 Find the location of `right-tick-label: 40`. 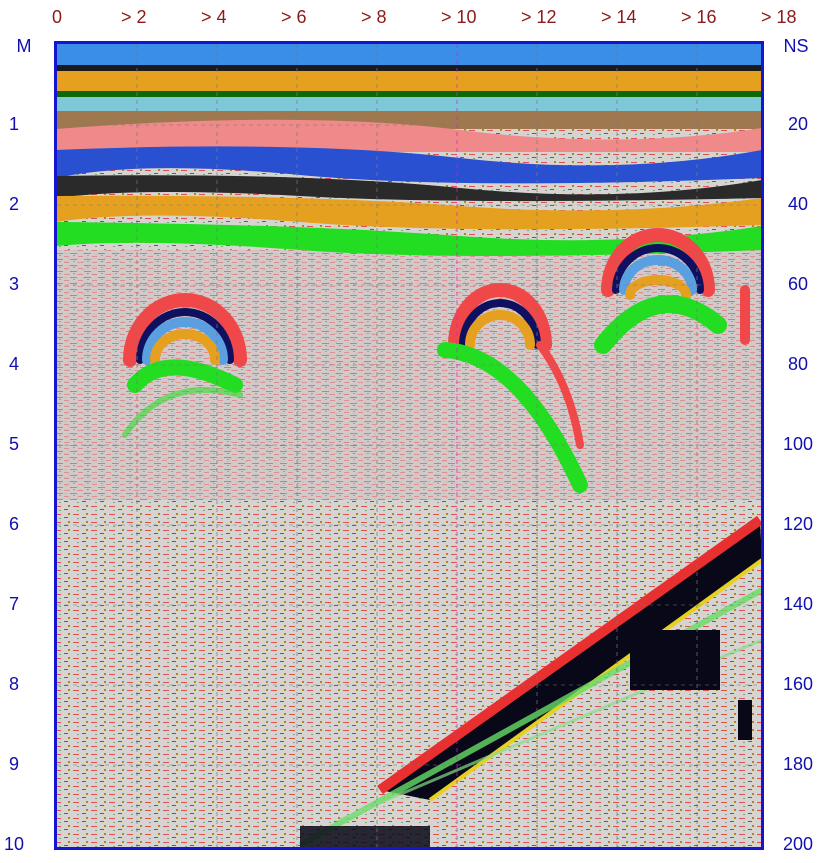

right-tick-label: 40 is located at coordinates (798, 204).